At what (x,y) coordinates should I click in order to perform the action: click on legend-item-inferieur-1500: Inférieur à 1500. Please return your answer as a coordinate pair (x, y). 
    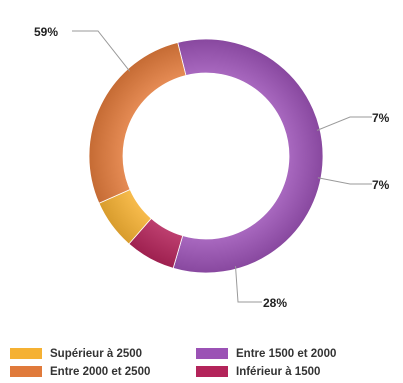
    Looking at the image, I should click on (296, 371).